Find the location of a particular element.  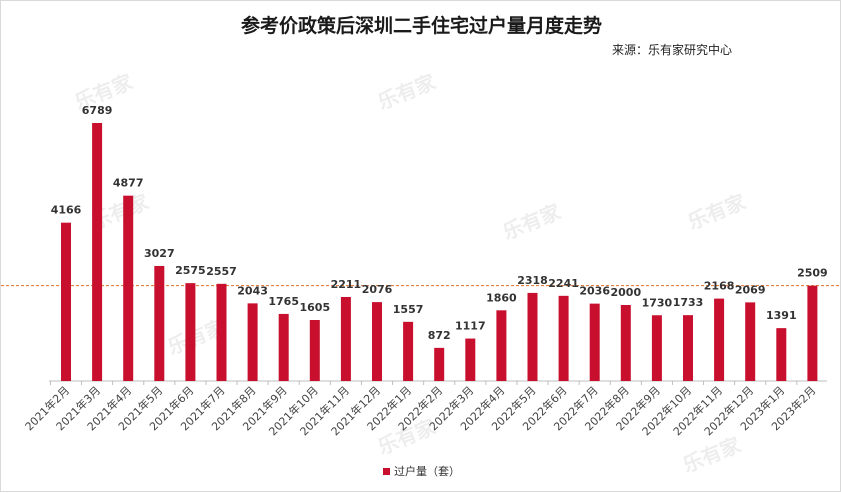

data-label: 1730 is located at coordinates (657, 302).